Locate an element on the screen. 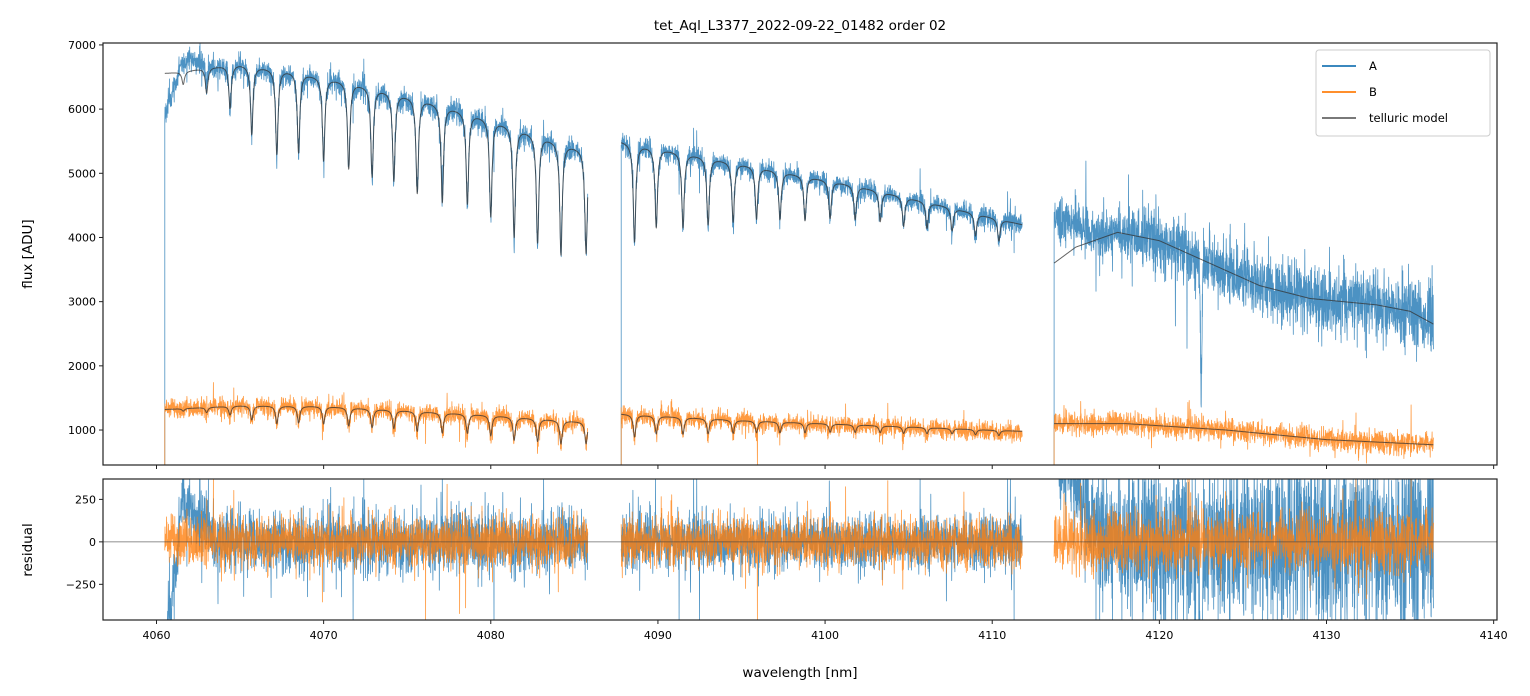  flux-y-tick-label: 5000 is located at coordinates (82, 173).